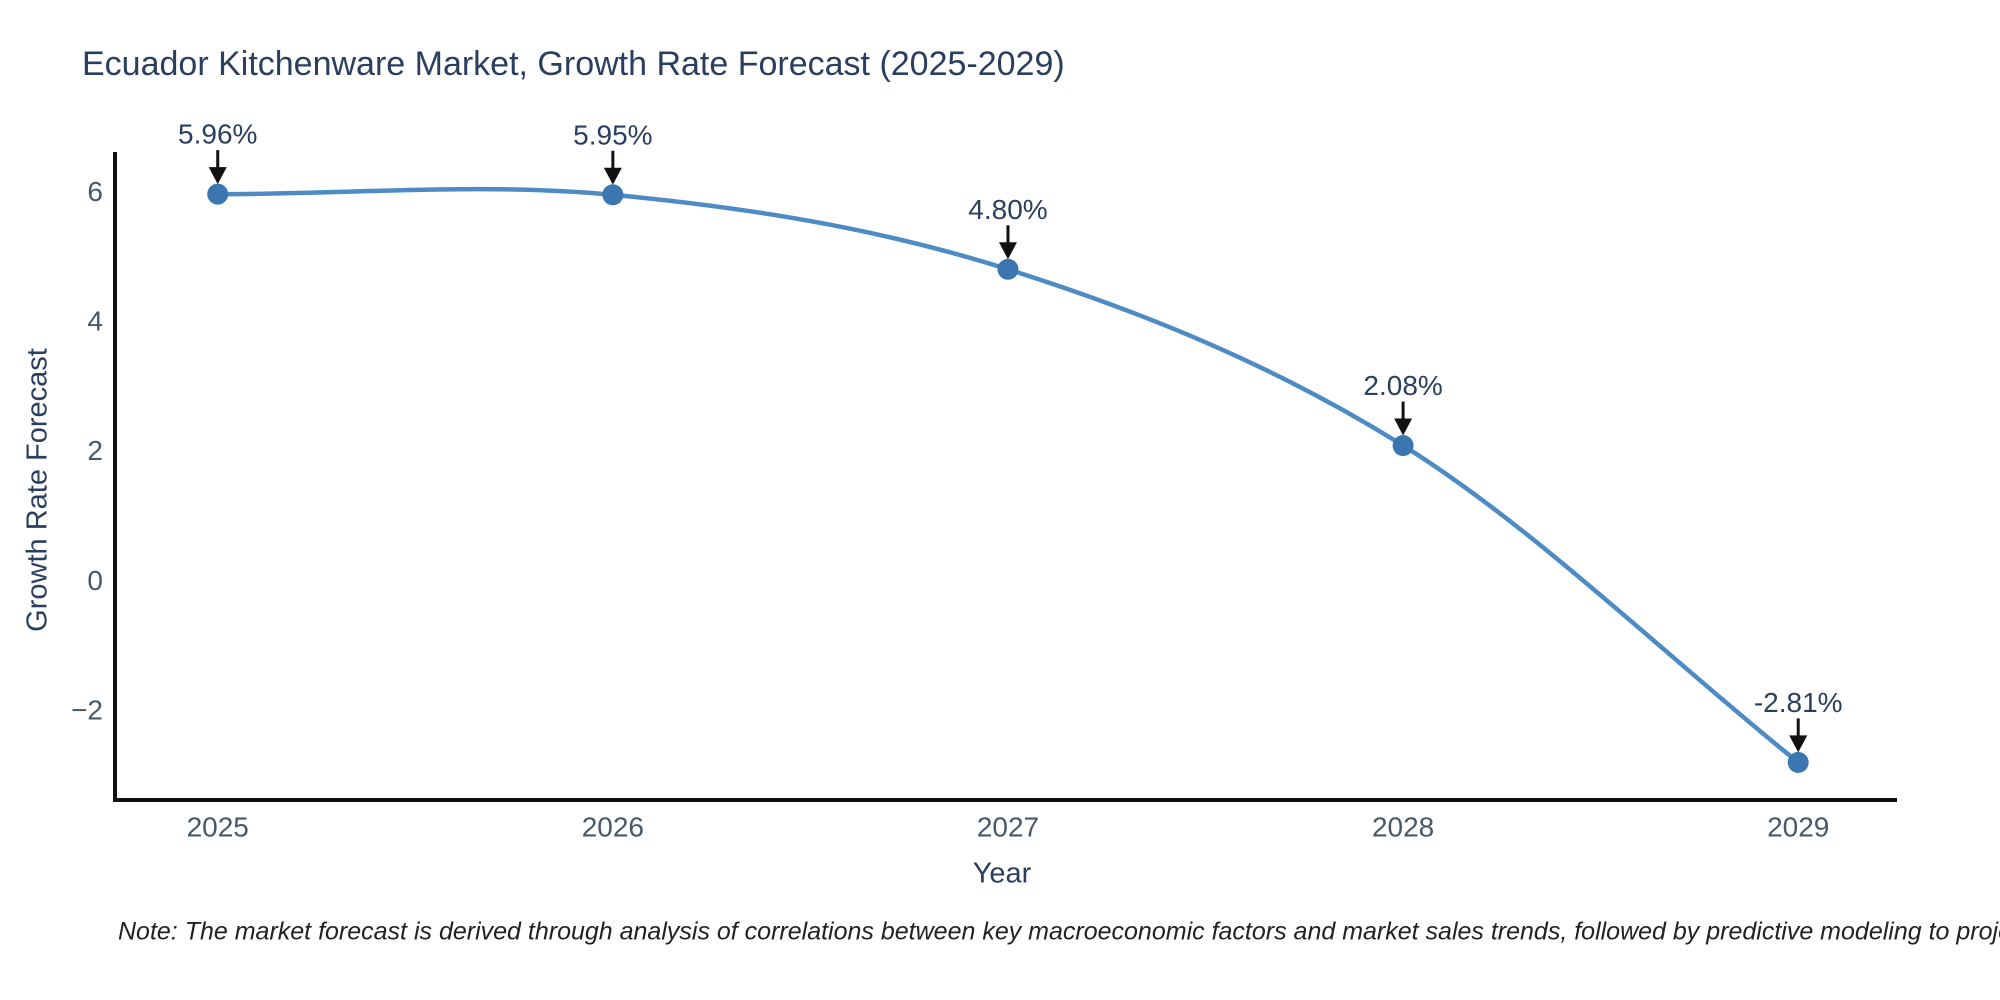 The height and width of the screenshot is (1000, 2000). What do you see at coordinates (1007, 209) in the screenshot?
I see `data-point-label: 4.80%` at bounding box center [1007, 209].